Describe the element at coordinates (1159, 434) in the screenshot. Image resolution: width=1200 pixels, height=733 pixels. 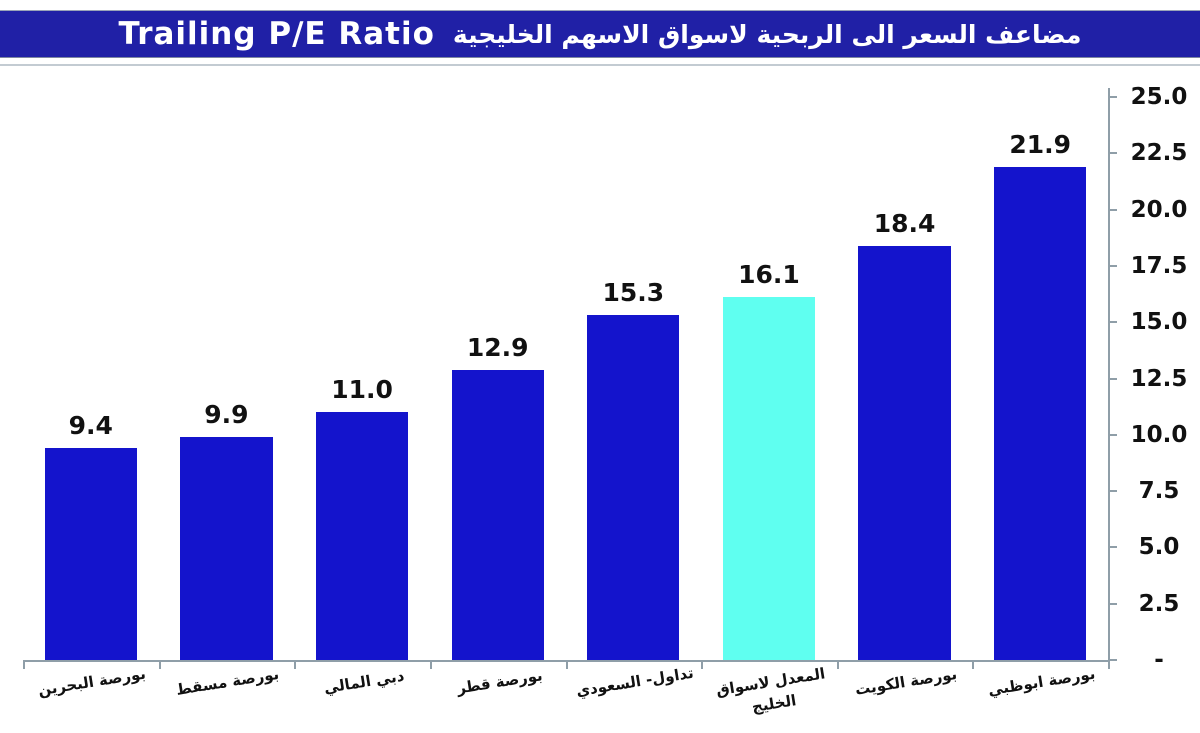
I see `y-axis-tick-label: 10.0` at that location.